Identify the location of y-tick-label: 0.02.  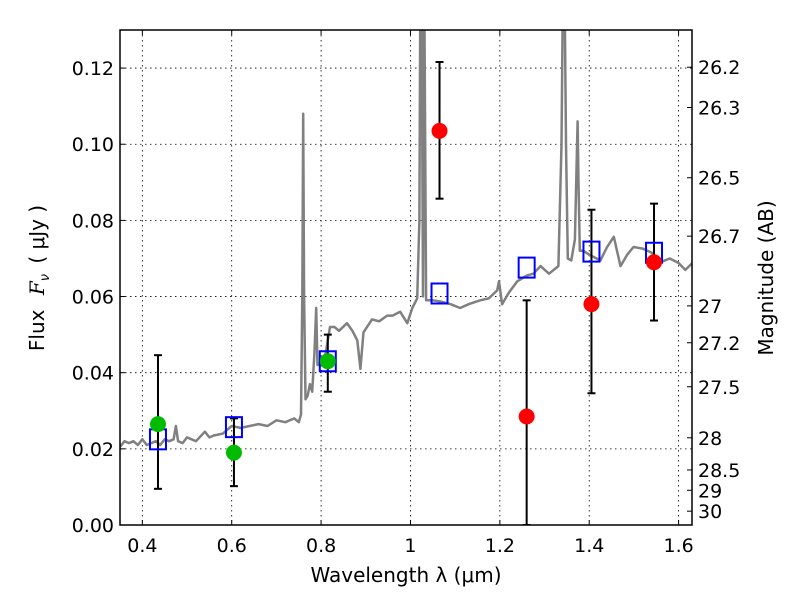
(93, 450).